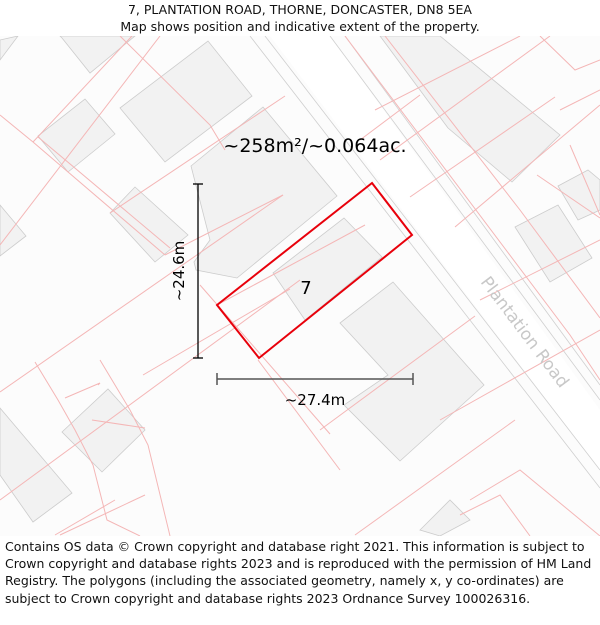  I want to click on road-name-label: Plantation Road, so click(524, 332).